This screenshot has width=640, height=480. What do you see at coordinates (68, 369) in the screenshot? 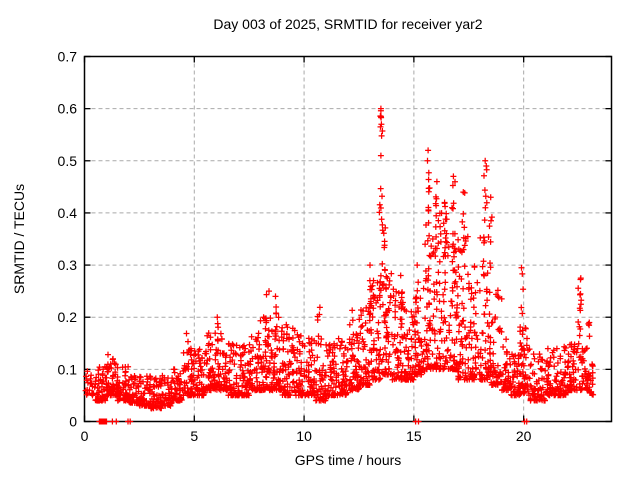
I see `y-tick-label: 0.1` at bounding box center [68, 369].